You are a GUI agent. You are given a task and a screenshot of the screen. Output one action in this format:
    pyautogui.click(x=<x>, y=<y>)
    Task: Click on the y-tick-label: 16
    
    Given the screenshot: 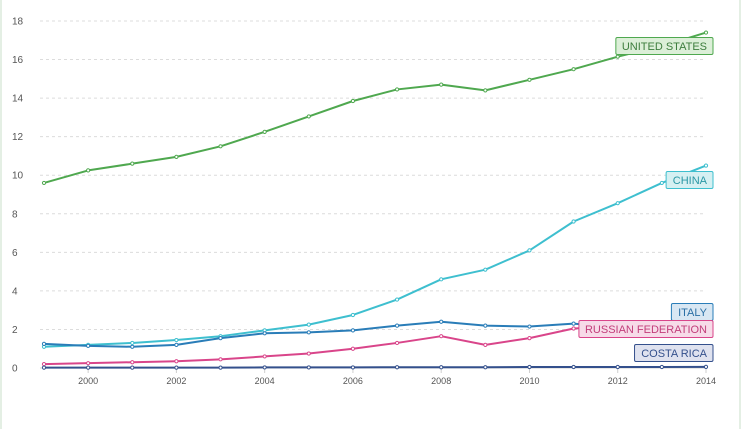 What is the action you would take?
    pyautogui.click(x=18, y=60)
    